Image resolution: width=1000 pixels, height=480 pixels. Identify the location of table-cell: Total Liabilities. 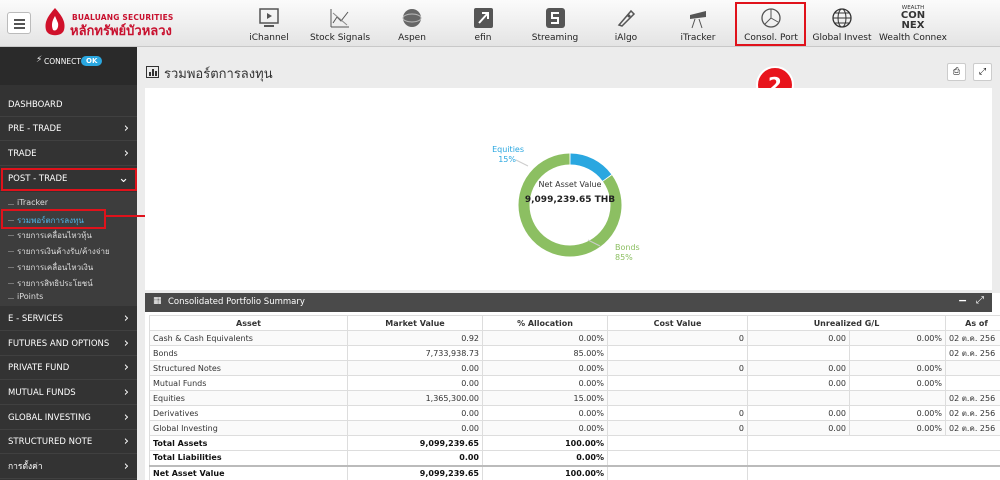
(248, 458).